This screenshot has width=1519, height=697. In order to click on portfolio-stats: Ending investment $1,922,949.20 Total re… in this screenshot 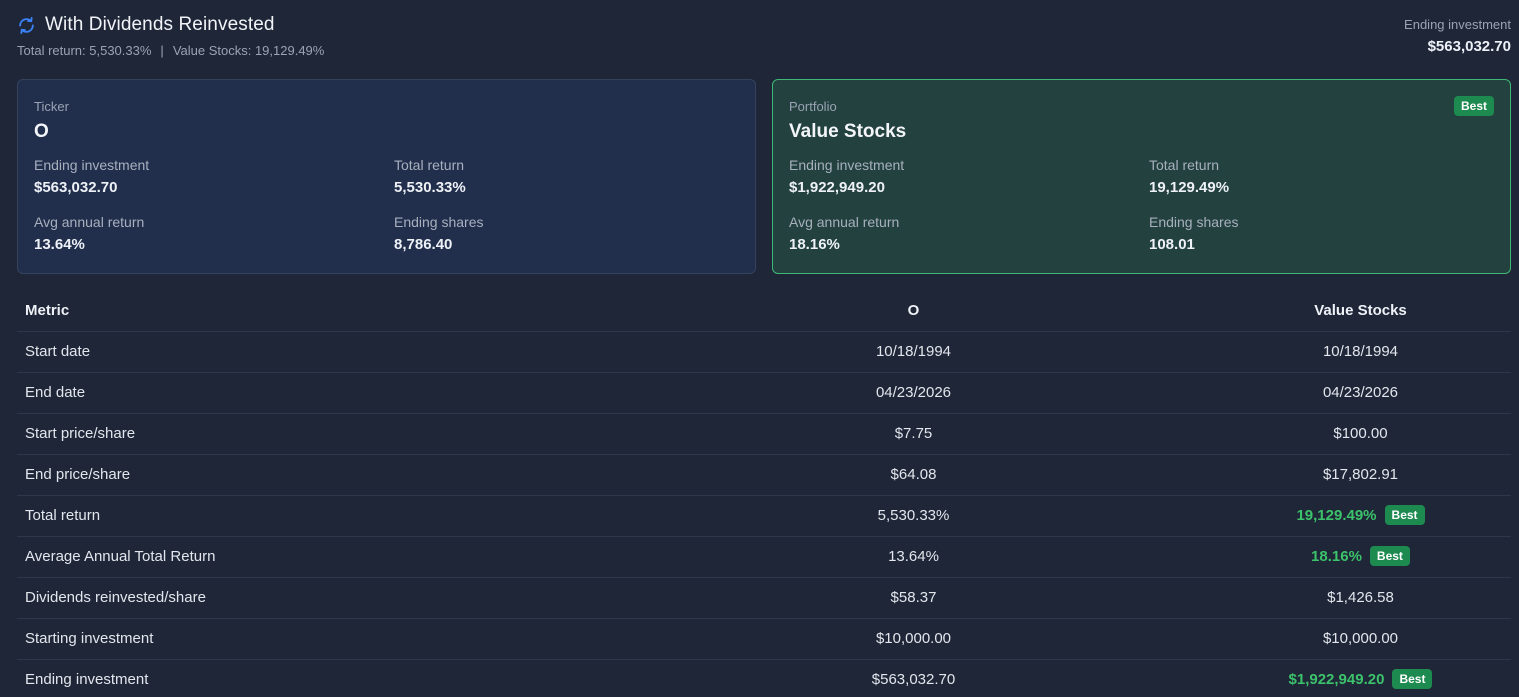, I will do `click(1141, 212)`.